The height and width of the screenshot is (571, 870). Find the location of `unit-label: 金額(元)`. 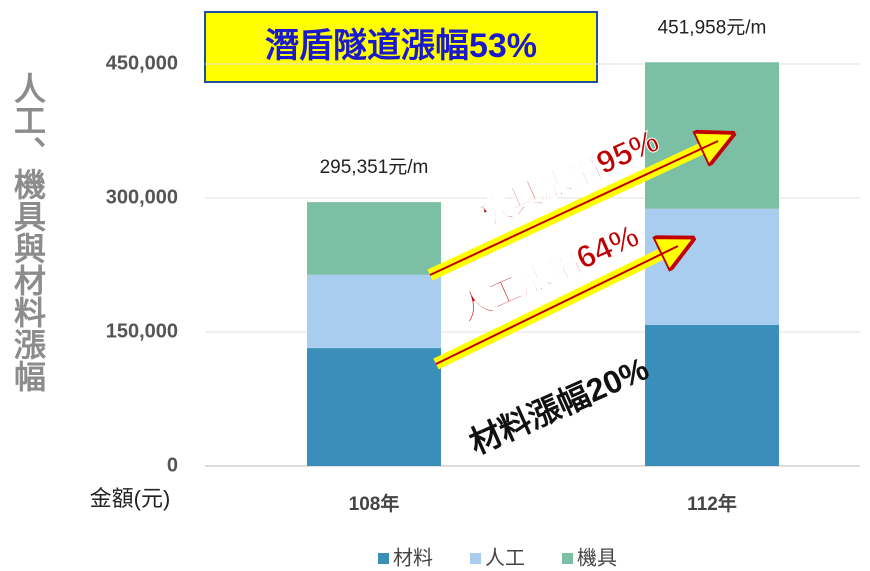

unit-label: 金額(元) is located at coordinates (130, 498).